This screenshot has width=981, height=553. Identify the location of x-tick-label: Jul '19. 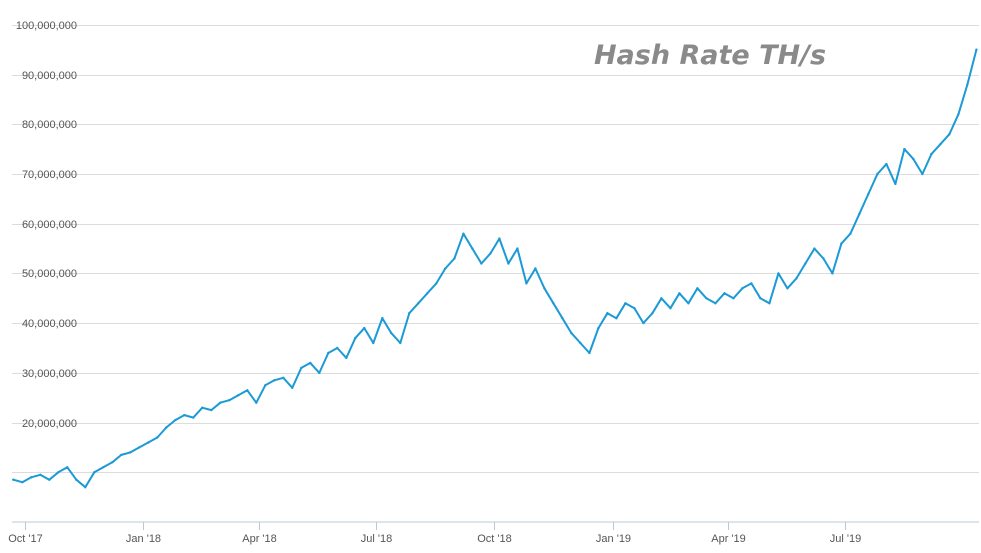
(845, 539).